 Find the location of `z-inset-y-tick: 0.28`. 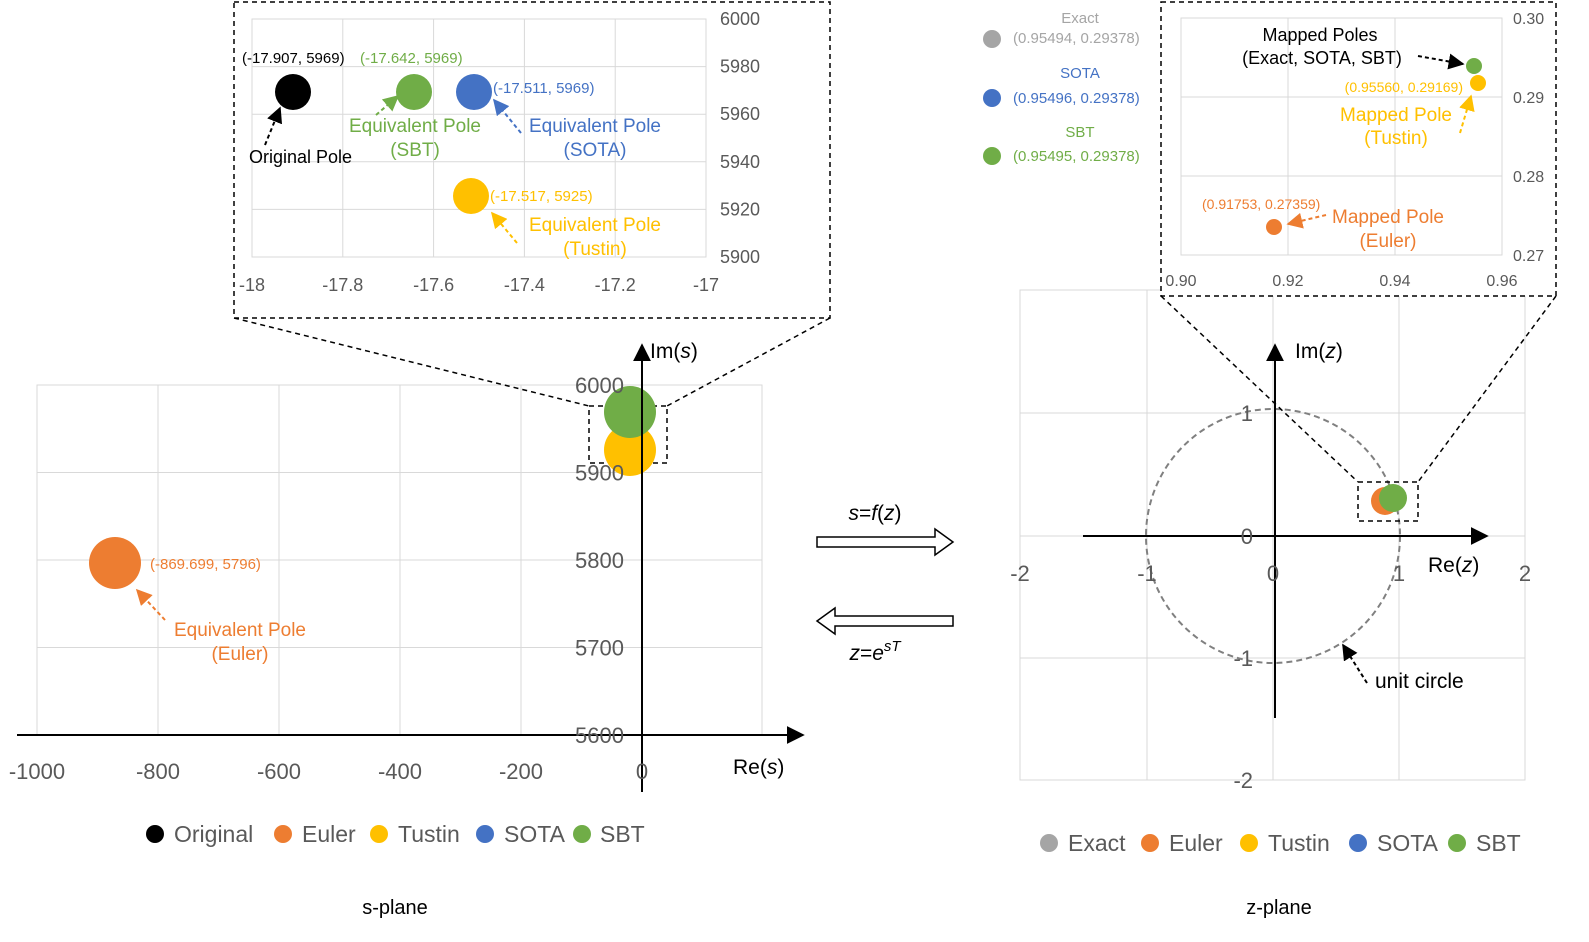

z-inset-y-tick: 0.28 is located at coordinates (1528, 177).